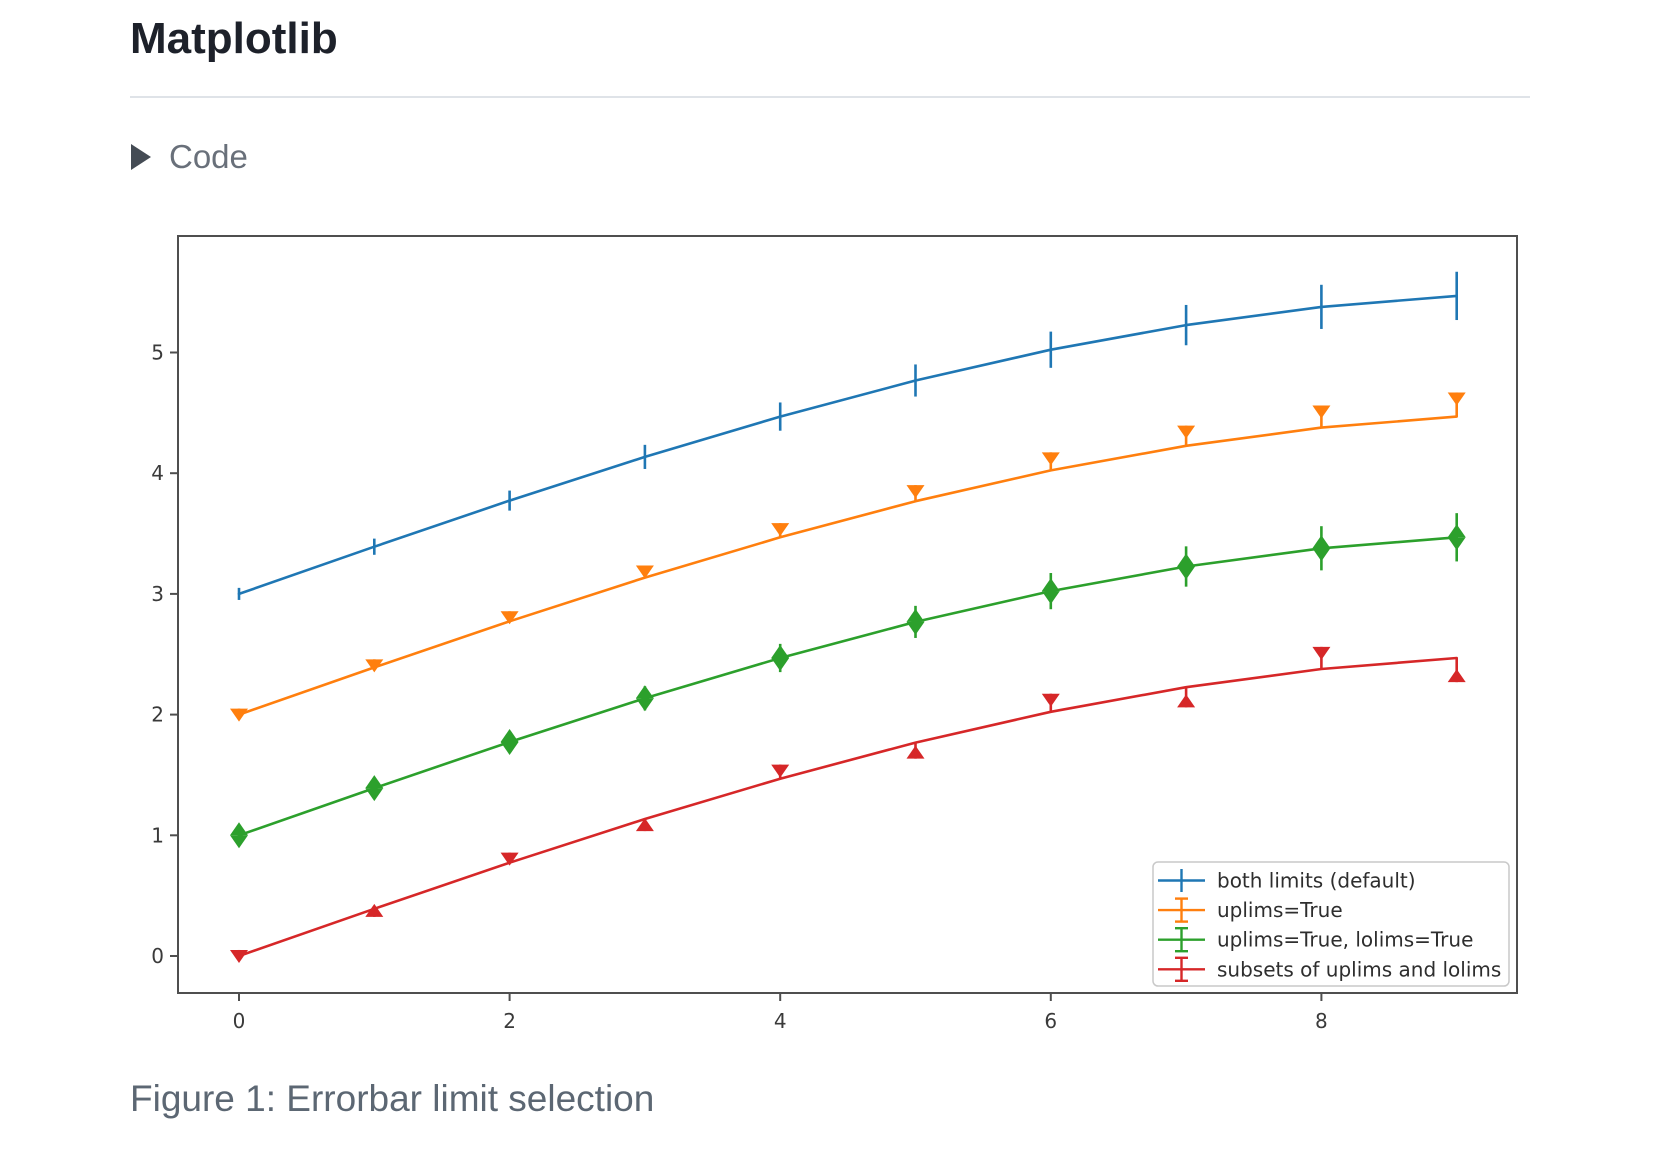 This screenshot has height=1172, width=1666. Describe the element at coordinates (157, 594) in the screenshot. I see `y-tick-label: 3` at that location.